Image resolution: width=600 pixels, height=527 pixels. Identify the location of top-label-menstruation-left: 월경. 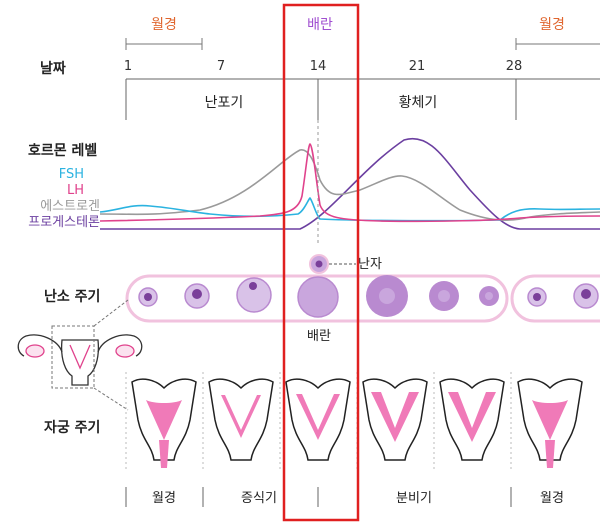
(164, 25).